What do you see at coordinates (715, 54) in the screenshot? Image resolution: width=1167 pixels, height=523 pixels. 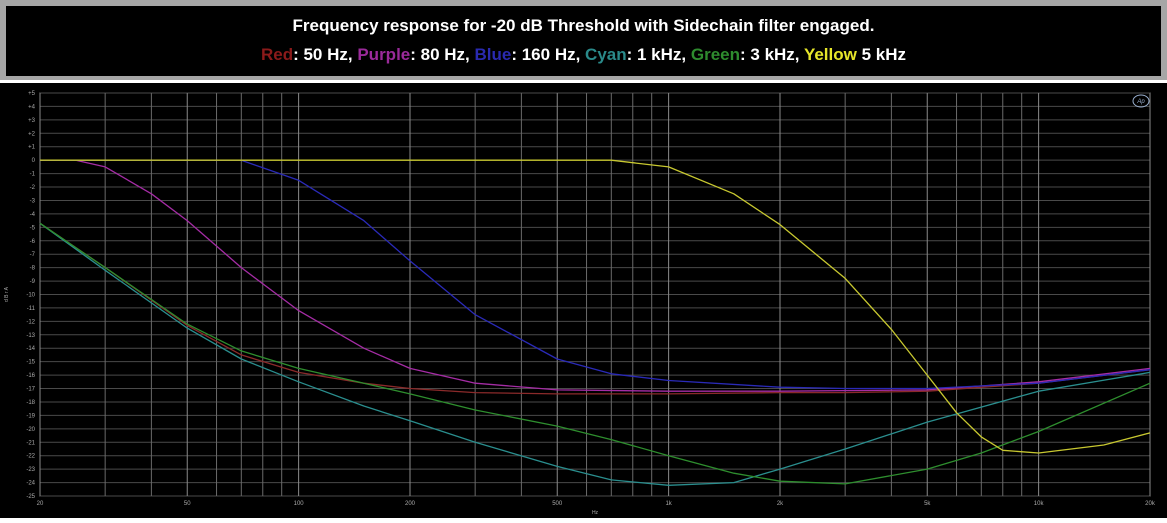 I see `legend-entry-green: Green` at bounding box center [715, 54].